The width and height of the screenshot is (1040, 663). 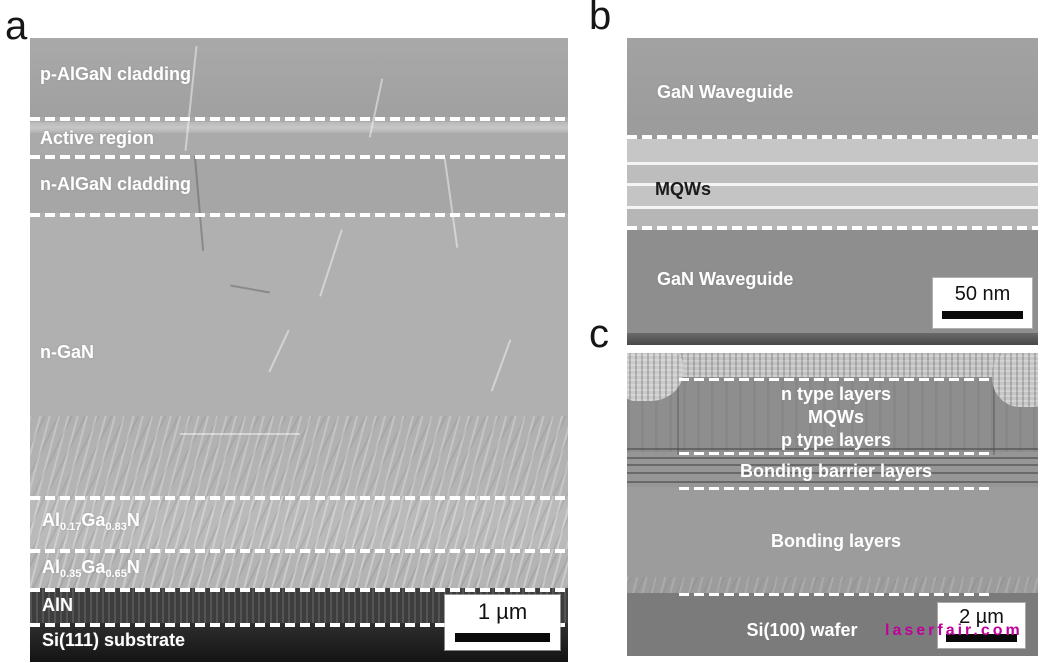 I want to click on label-mqws: MQWs, so click(x=683, y=189).